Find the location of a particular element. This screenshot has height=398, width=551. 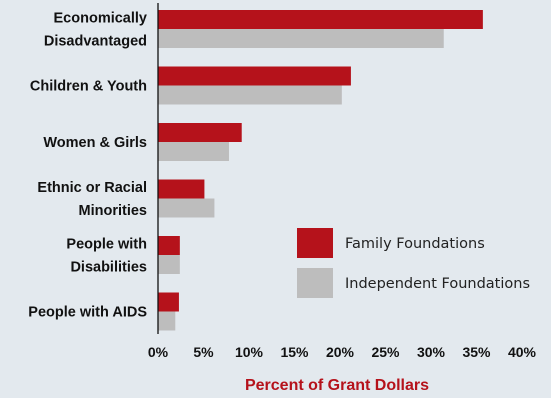

x-tick-label-3: 15% is located at coordinates (294, 352).